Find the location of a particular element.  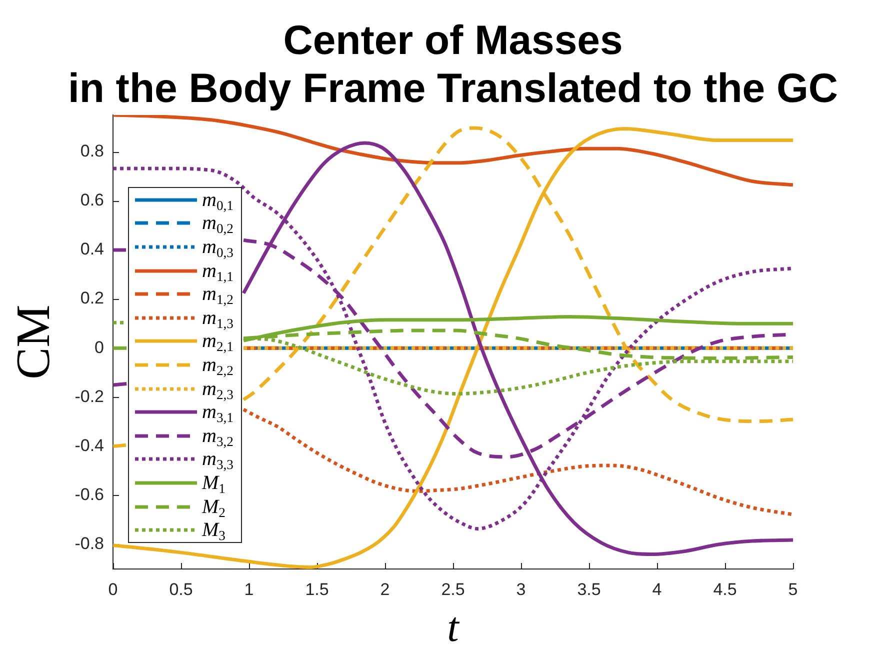

legend-label: M$_{1}$ is located at coordinates (214, 484).